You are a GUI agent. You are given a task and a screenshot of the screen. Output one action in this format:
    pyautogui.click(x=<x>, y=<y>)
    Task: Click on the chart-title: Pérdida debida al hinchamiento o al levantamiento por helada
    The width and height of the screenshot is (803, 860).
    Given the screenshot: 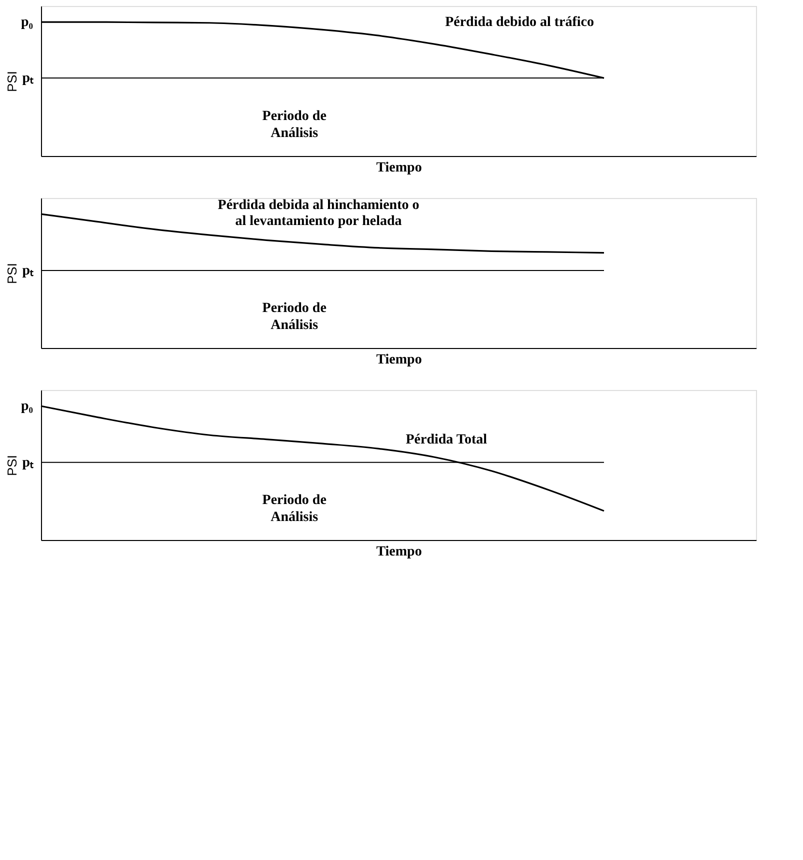 What is the action you would take?
    pyautogui.click(x=319, y=213)
    